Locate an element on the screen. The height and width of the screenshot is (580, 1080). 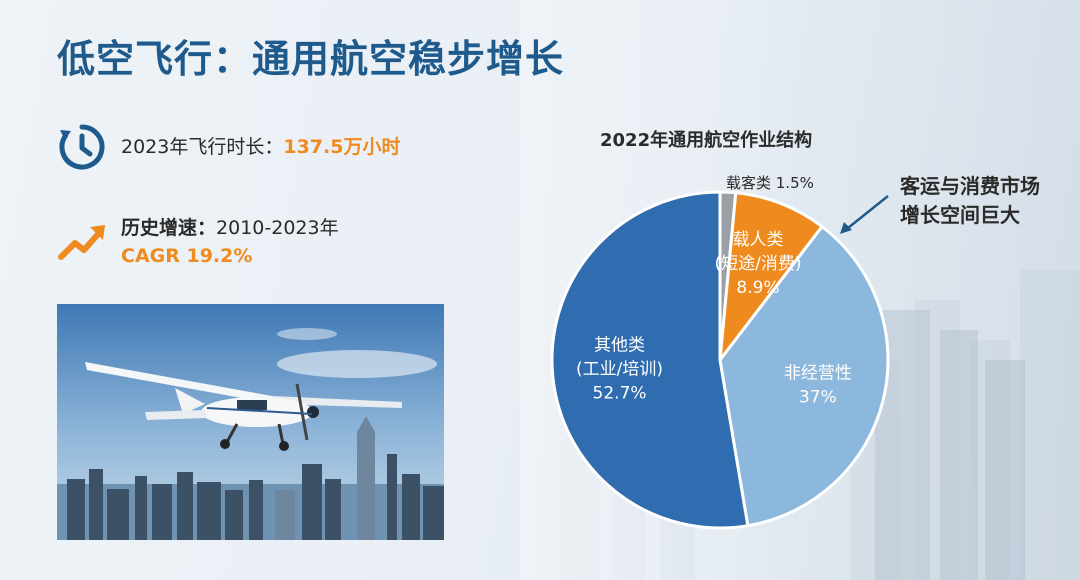
trend-up-arrow-icon is located at coordinates (81, 242).